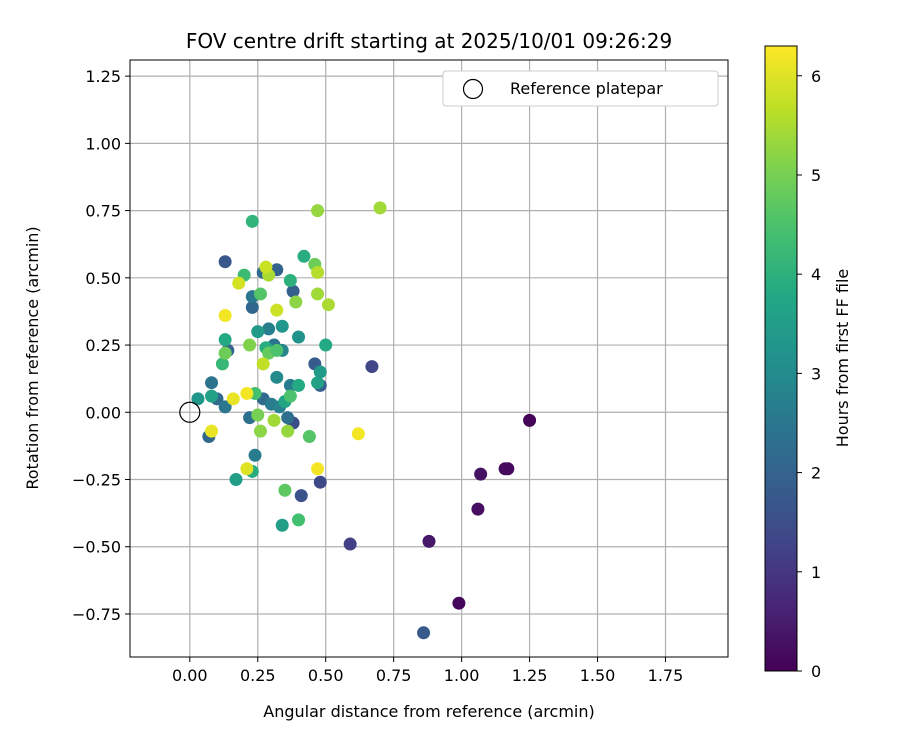 The image size is (900, 750). Describe the element at coordinates (96, 480) in the screenshot. I see `y-tick-label: −0.25` at that location.